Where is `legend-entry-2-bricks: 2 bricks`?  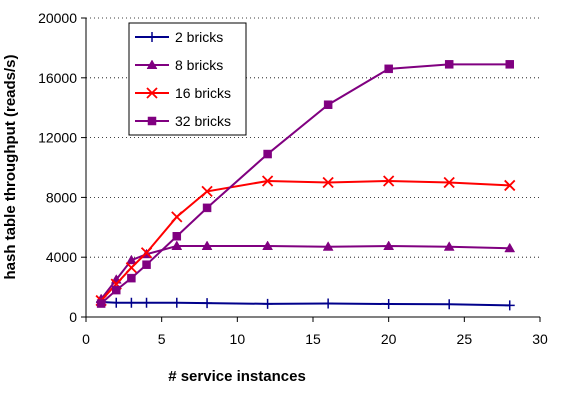
legend-entry-2-bricks: 2 bricks is located at coordinates (179, 37).